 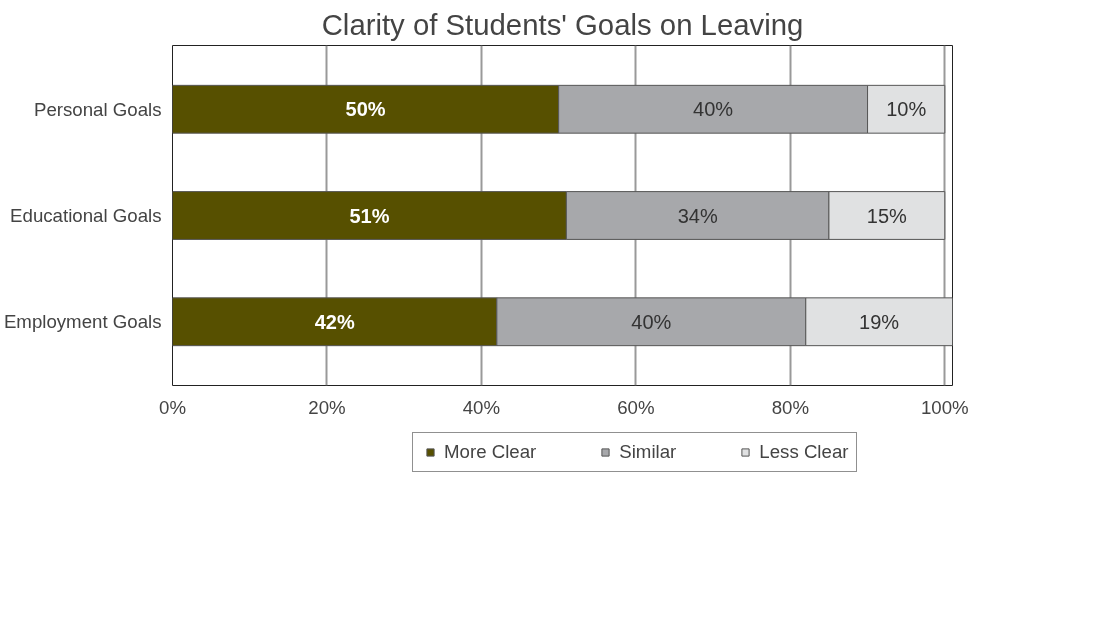 I want to click on y-tick-label: Educational Goals, so click(x=86, y=215).